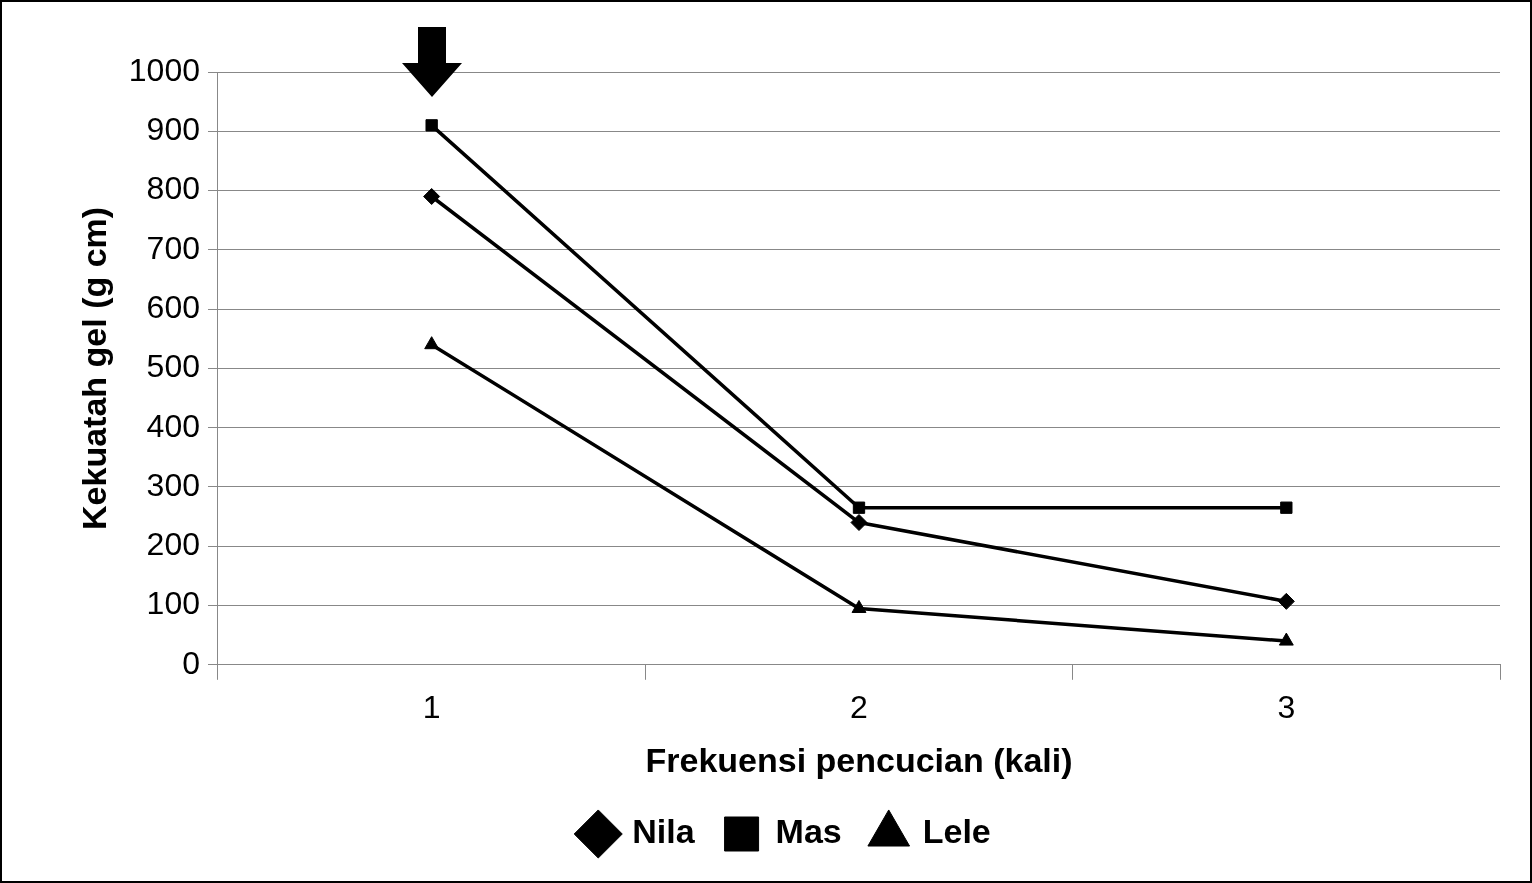 Image resolution: width=1532 pixels, height=883 pixels. I want to click on x-tick-label: 3, so click(1286, 706).